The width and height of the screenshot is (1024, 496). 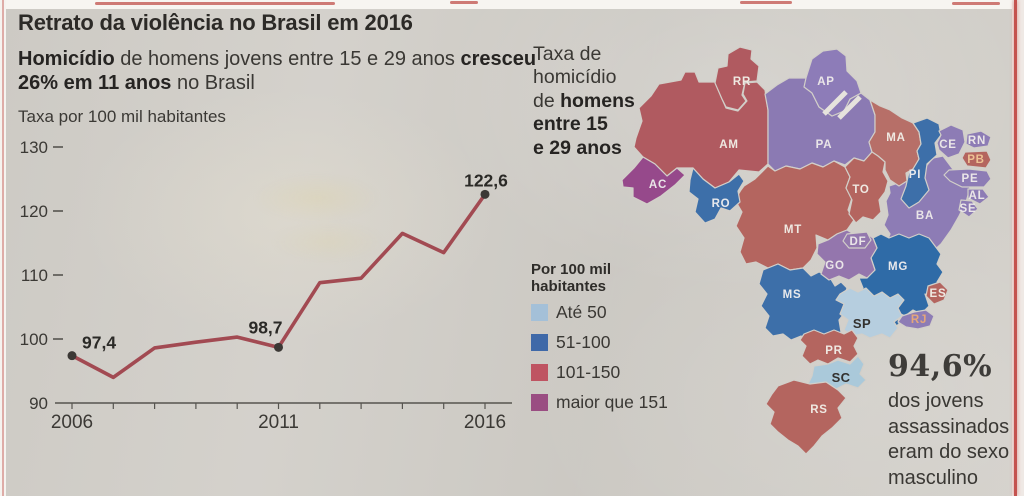 I want to click on state-label-am: AM, so click(x=729, y=145).